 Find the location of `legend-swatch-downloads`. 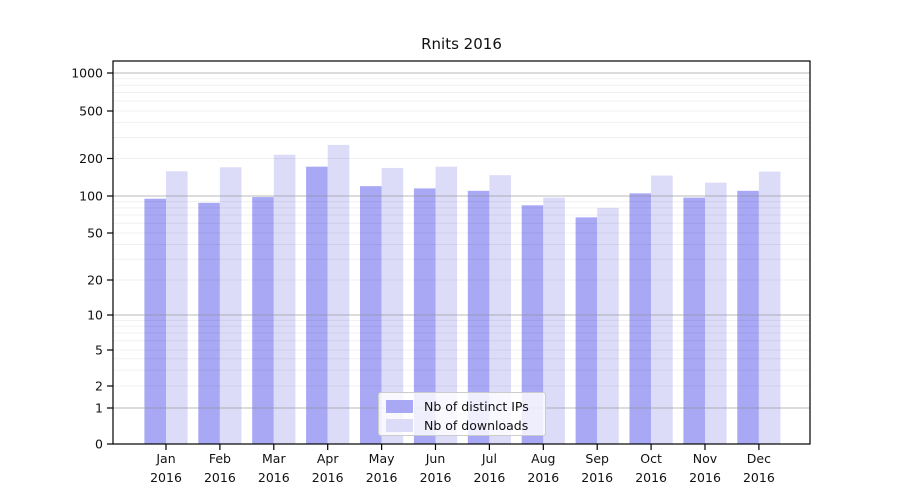

legend-swatch-downloads is located at coordinates (399, 425).